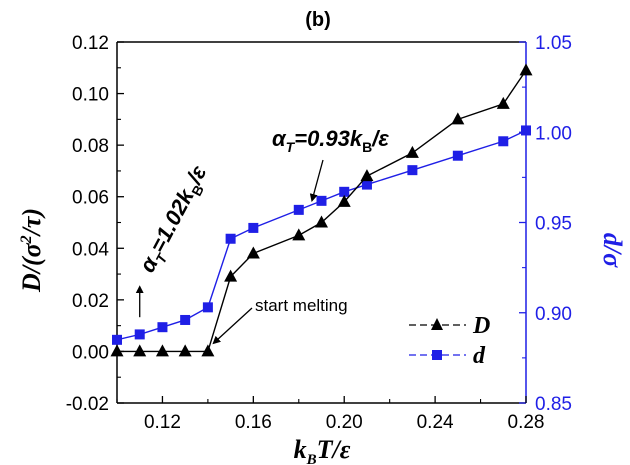  What do you see at coordinates (553, 314) in the screenshot?
I see `right-tick-label: 0.90` at bounding box center [553, 314].